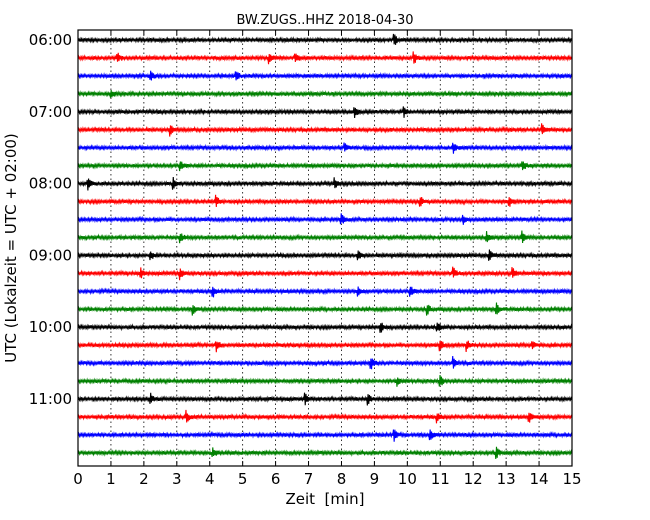 Image resolution: width=650 pixels, height=520 pixels. I want to click on trace-11:15, so click(325, 416).